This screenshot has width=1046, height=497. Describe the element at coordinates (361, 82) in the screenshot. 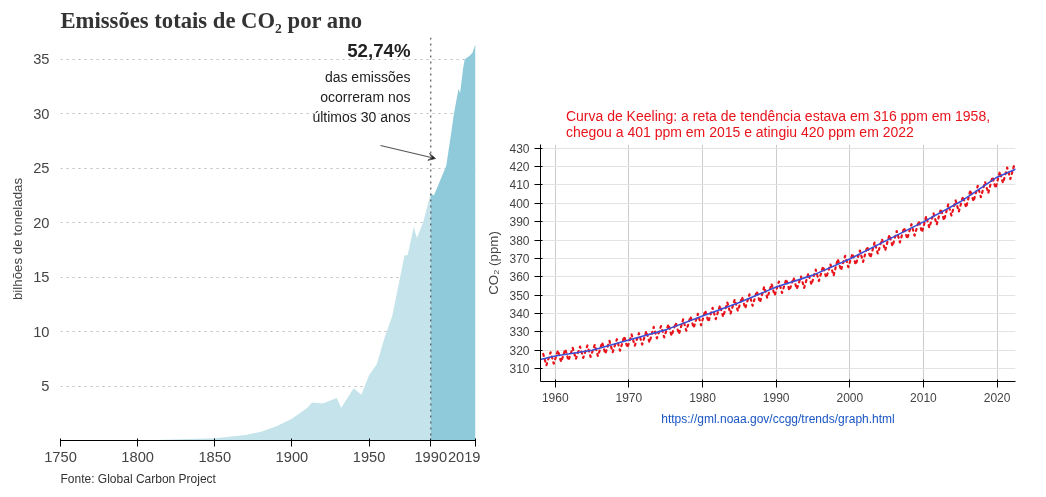

I see `annotation: 52,74% das emissões ocorreram nos últimos 30 anos` at that location.